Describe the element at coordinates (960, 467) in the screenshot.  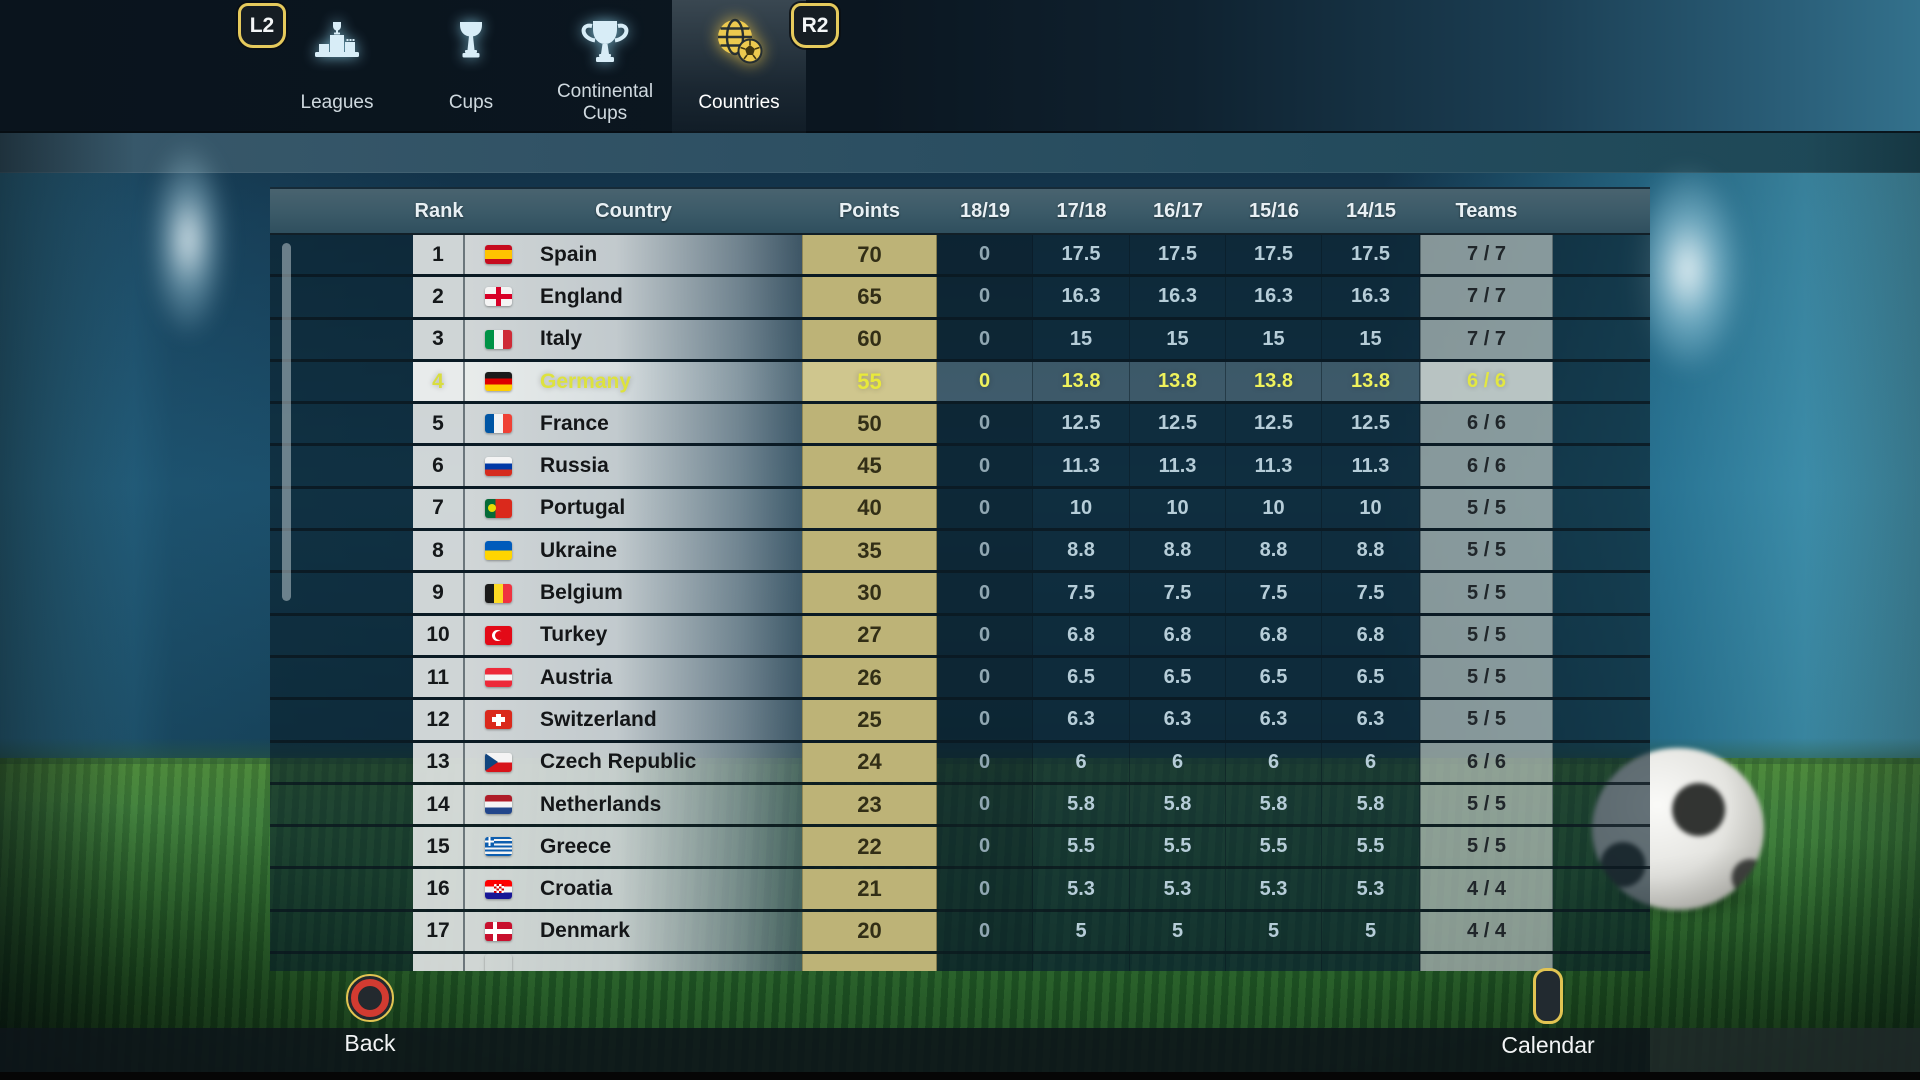
I see `table-row: 6 Russia 45 0 11.3 11.3 11.3 11.3 6 / 6` at that location.